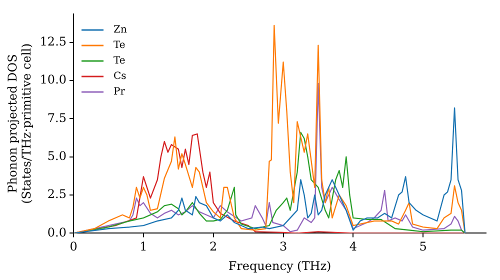  Describe the element at coordinates (120, 76) in the screenshot. I see `legend-label: Cs` at that location.